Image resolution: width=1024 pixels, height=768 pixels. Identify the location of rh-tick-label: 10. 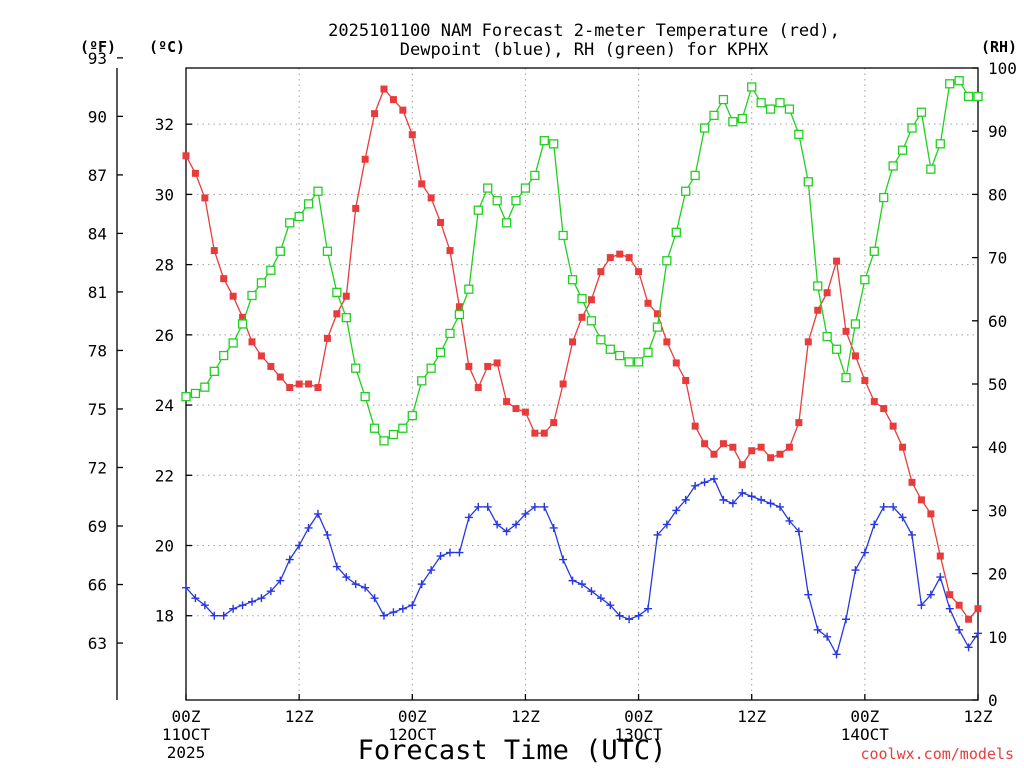
(997, 637).